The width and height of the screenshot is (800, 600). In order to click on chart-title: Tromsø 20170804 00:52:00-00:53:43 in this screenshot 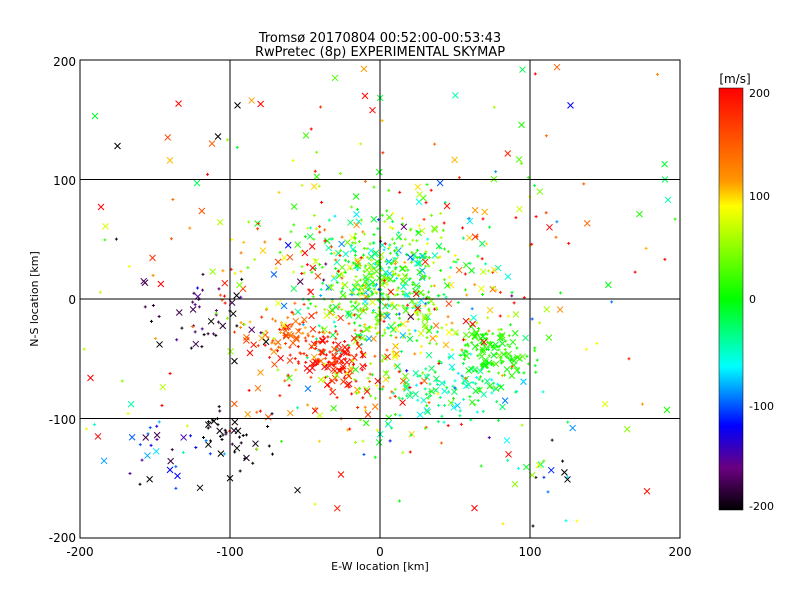, I will do `click(379, 38)`.